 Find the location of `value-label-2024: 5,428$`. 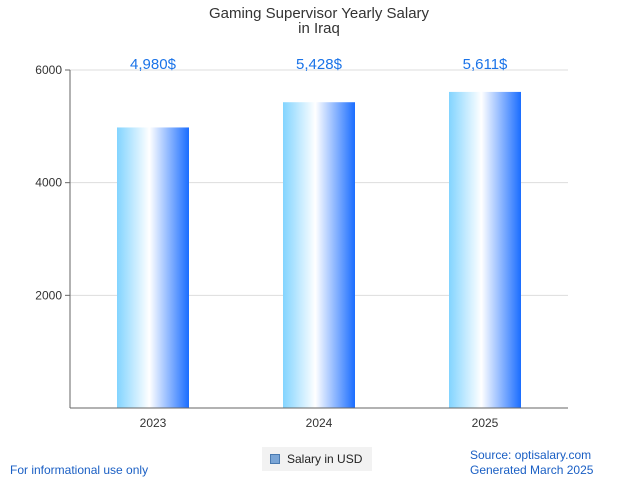

value-label-2024: 5,428$ is located at coordinates (319, 64).